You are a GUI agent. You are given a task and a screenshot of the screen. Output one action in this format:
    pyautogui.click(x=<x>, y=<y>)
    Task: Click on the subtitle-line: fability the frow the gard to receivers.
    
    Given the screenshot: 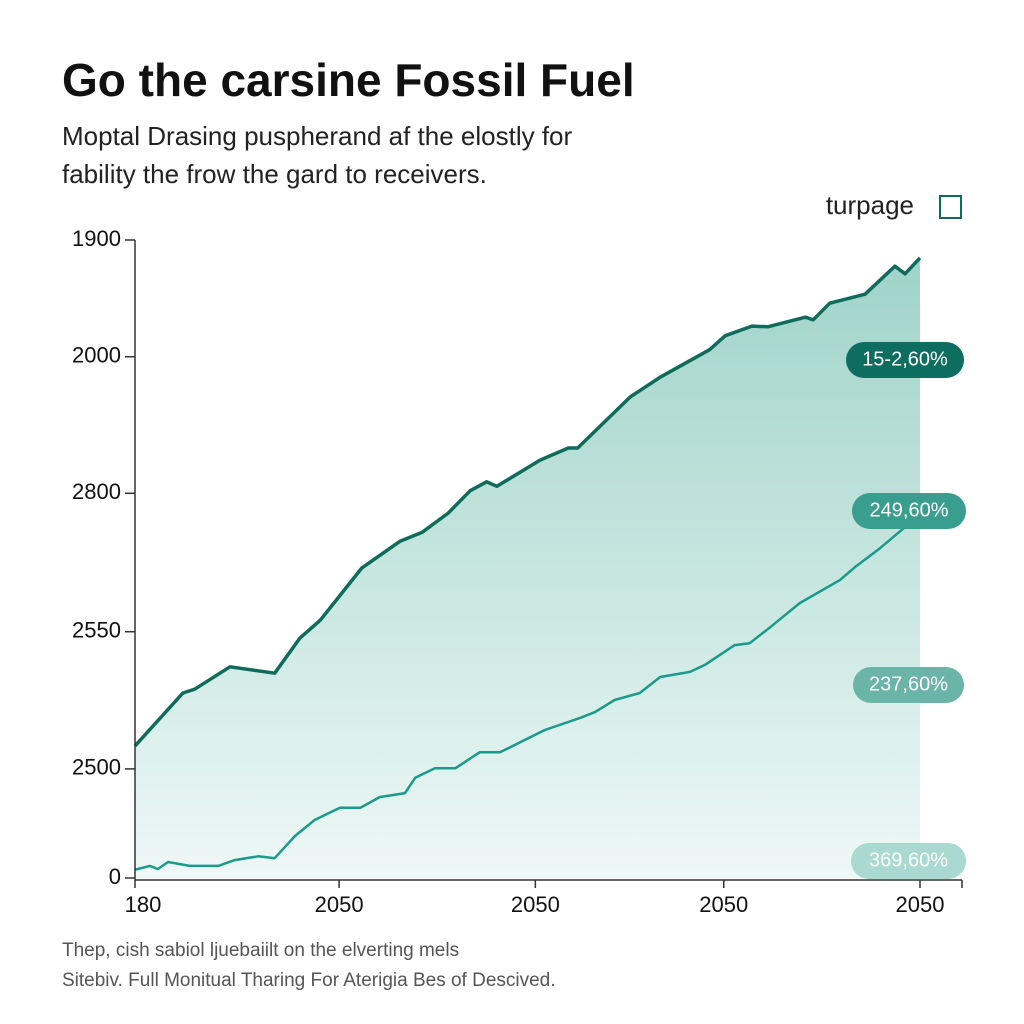 What is the action you would take?
    pyautogui.click(x=274, y=174)
    